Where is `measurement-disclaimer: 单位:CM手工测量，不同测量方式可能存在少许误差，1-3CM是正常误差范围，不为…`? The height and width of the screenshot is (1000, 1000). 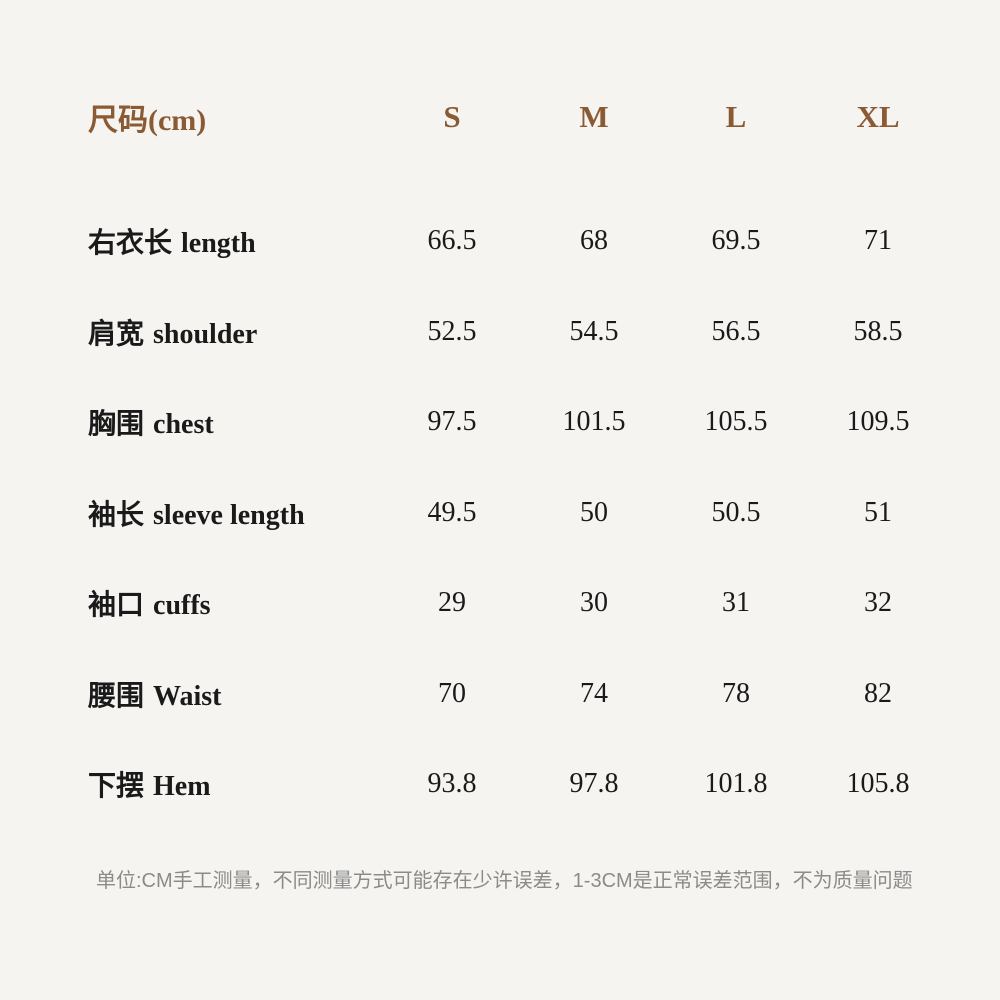
measurement-disclaimer: 单位:CM手工测量，不同测量方式可能存在少许误差，1-3CM是正常误差范围，不为… is located at coordinates (504, 881).